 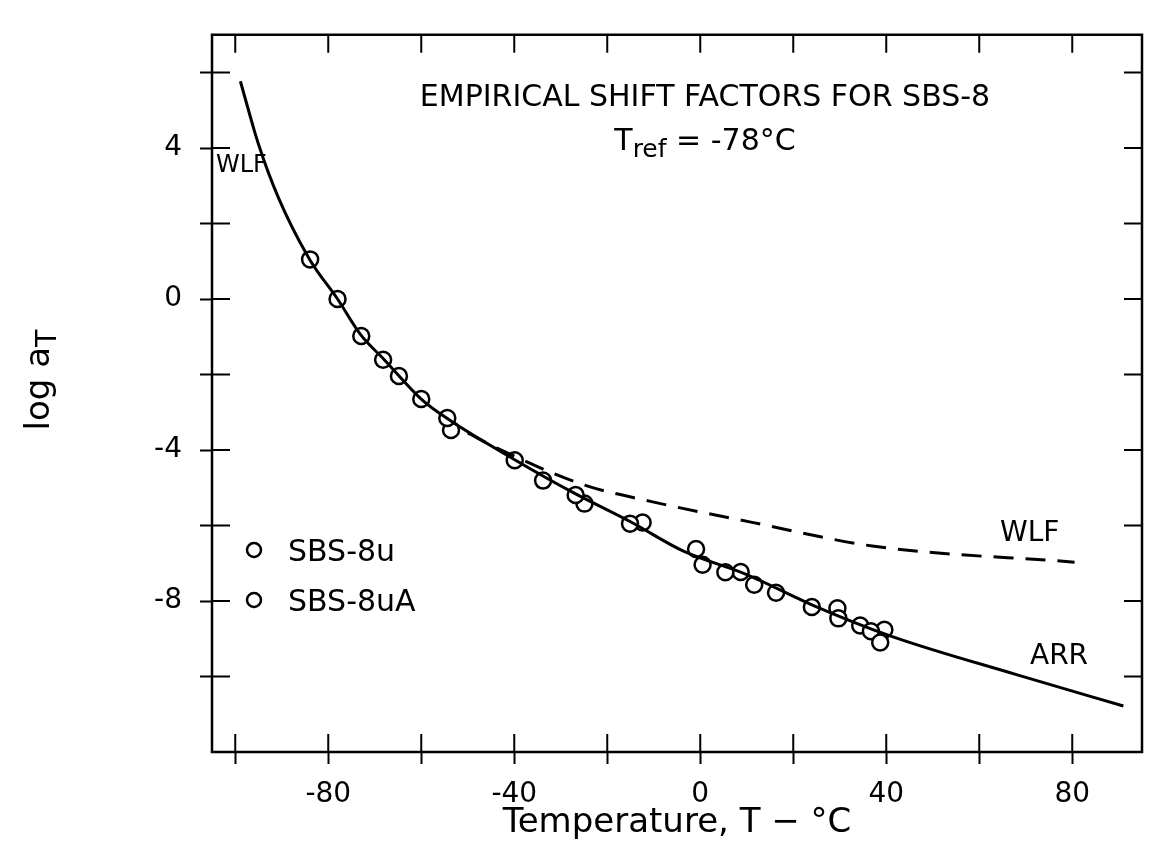 I want to click on x-tick-label: 0, so click(x=700, y=793).